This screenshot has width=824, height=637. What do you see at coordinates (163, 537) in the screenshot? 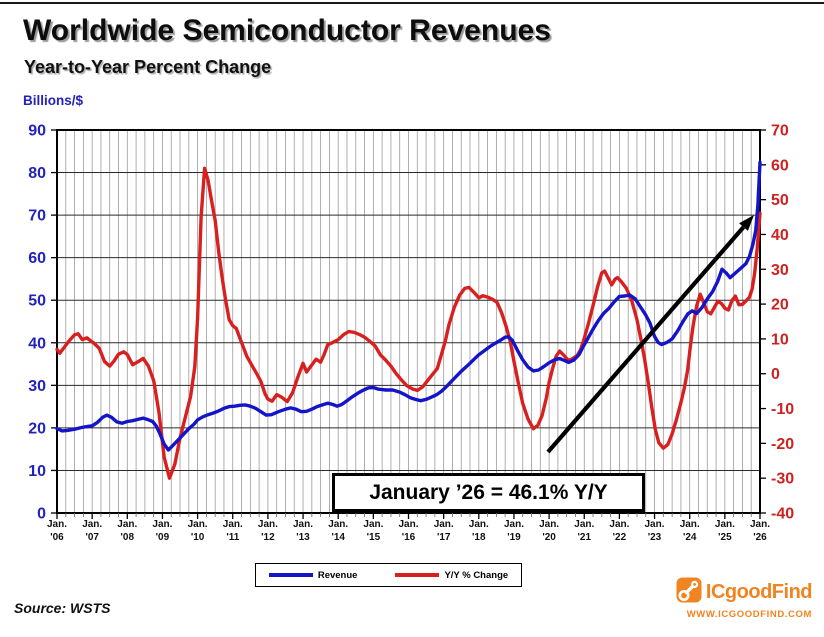
I see `svg-text: '09` at bounding box center [163, 537].